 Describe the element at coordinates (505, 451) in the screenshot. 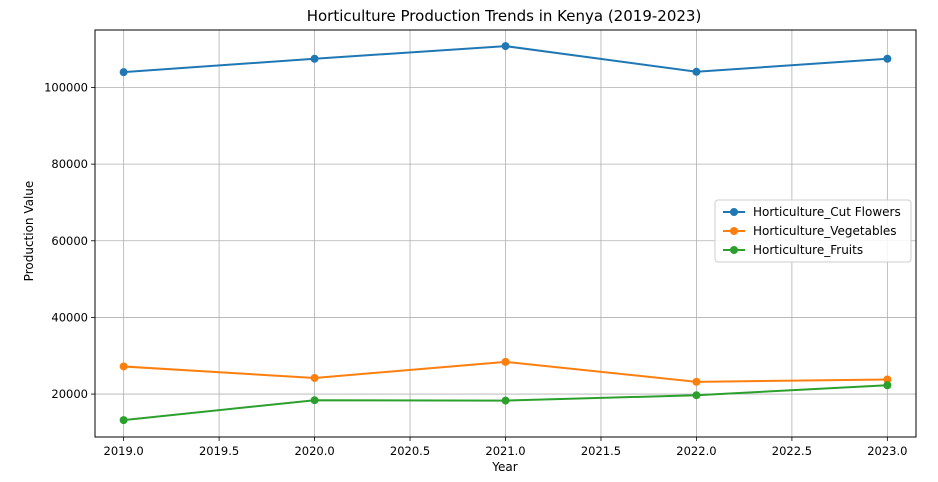

I see `x-tick-label: 2021.0` at that location.